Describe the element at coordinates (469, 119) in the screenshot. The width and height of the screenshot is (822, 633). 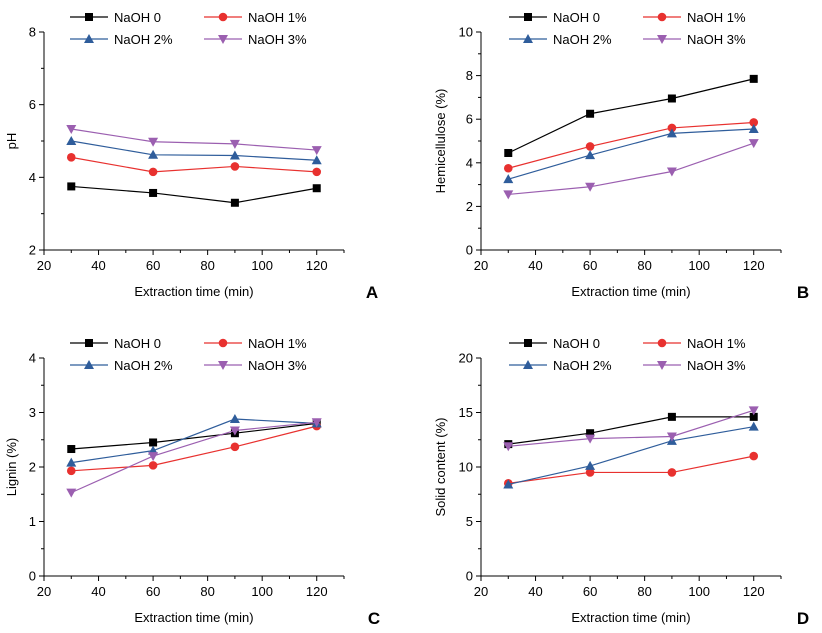
I see `y-tick-label: 6` at that location.